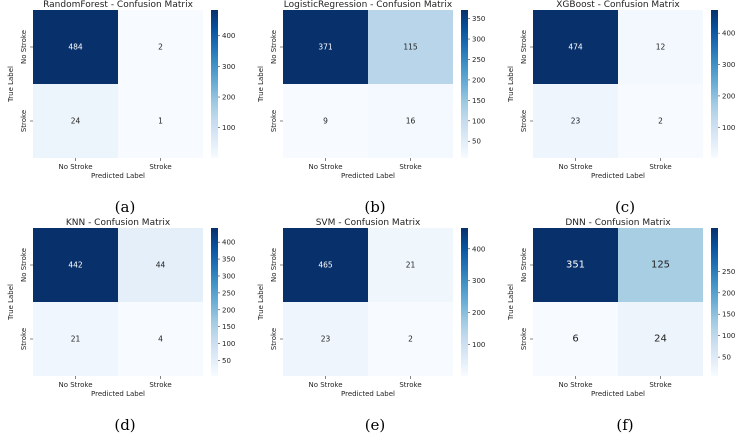 This screenshot has width=750, height=437. I want to click on cell-value-label: 115, so click(410, 47).